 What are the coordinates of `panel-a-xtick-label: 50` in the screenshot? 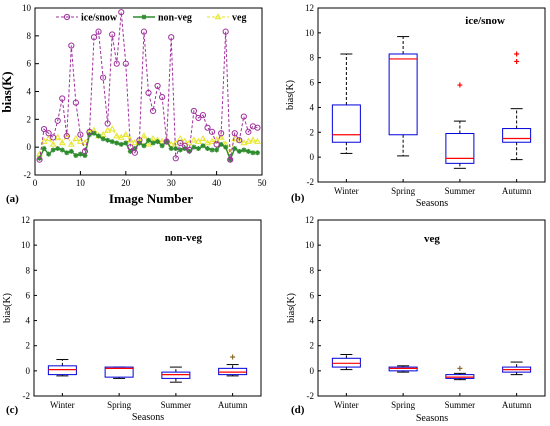 It's located at (263, 183).